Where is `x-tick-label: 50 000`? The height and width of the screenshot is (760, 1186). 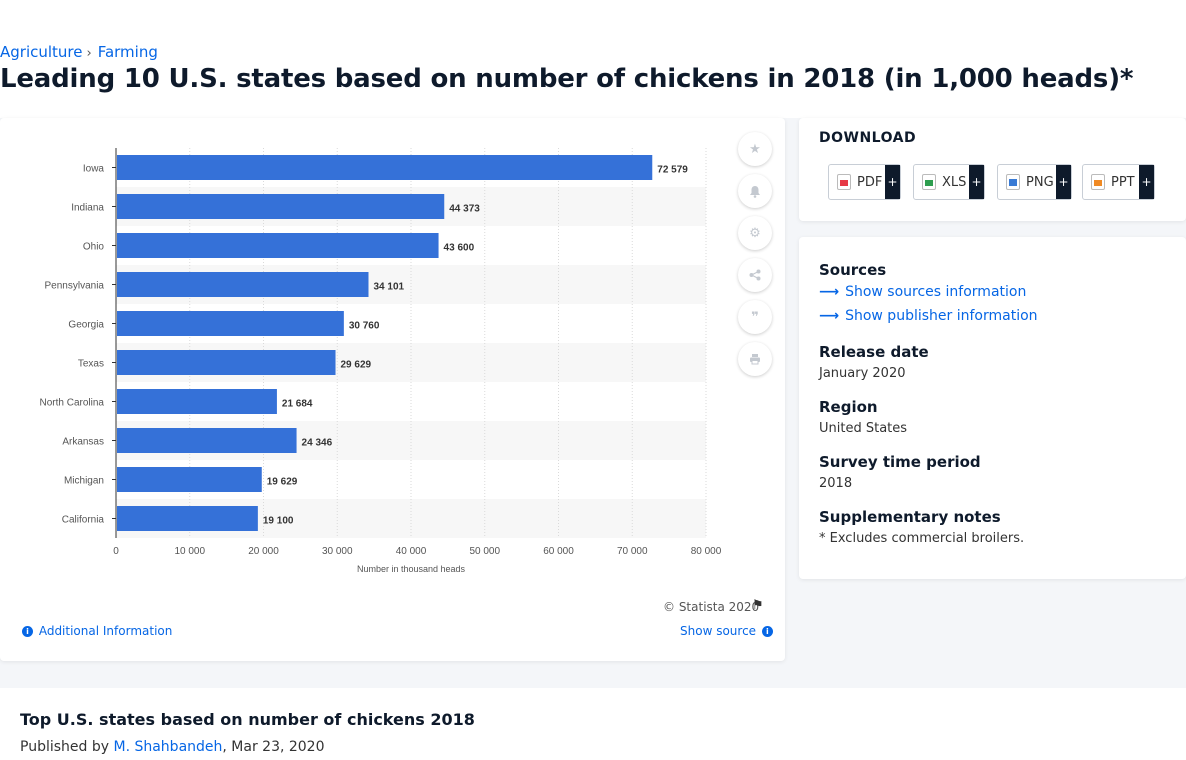 x-tick-label: 50 000 is located at coordinates (484, 551).